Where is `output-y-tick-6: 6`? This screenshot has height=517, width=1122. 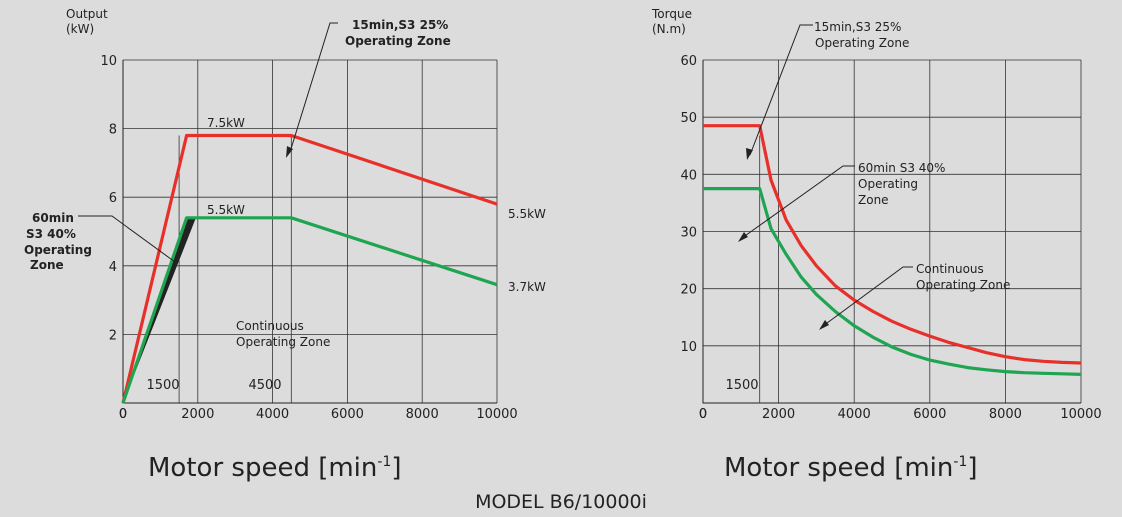 output-y-tick-6: 6 is located at coordinates (113, 198).